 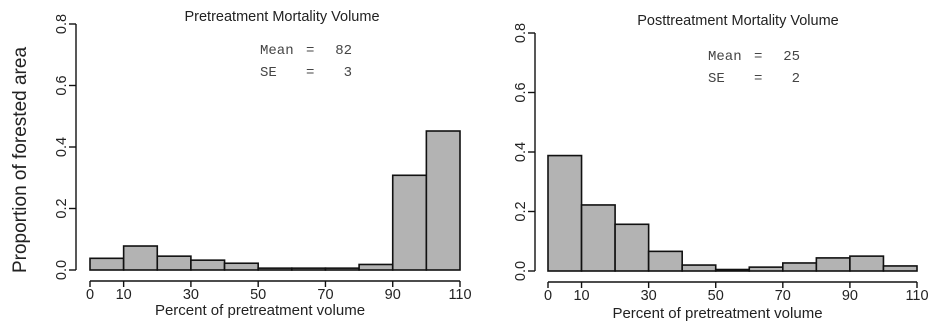 What do you see at coordinates (325, 295) in the screenshot?
I see `pretreatment-x-tick-label-4: 70` at bounding box center [325, 295].